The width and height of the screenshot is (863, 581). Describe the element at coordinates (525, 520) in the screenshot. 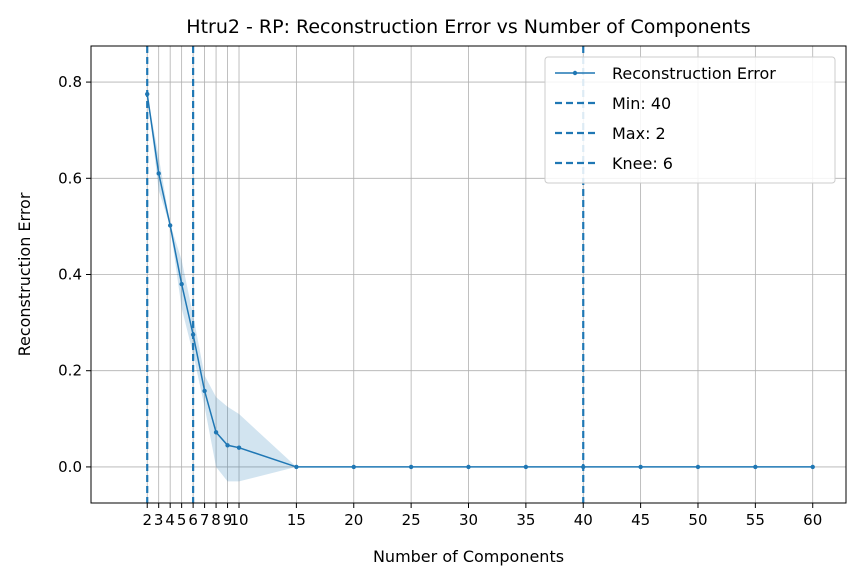

I see `x-tick-label: 35` at that location.